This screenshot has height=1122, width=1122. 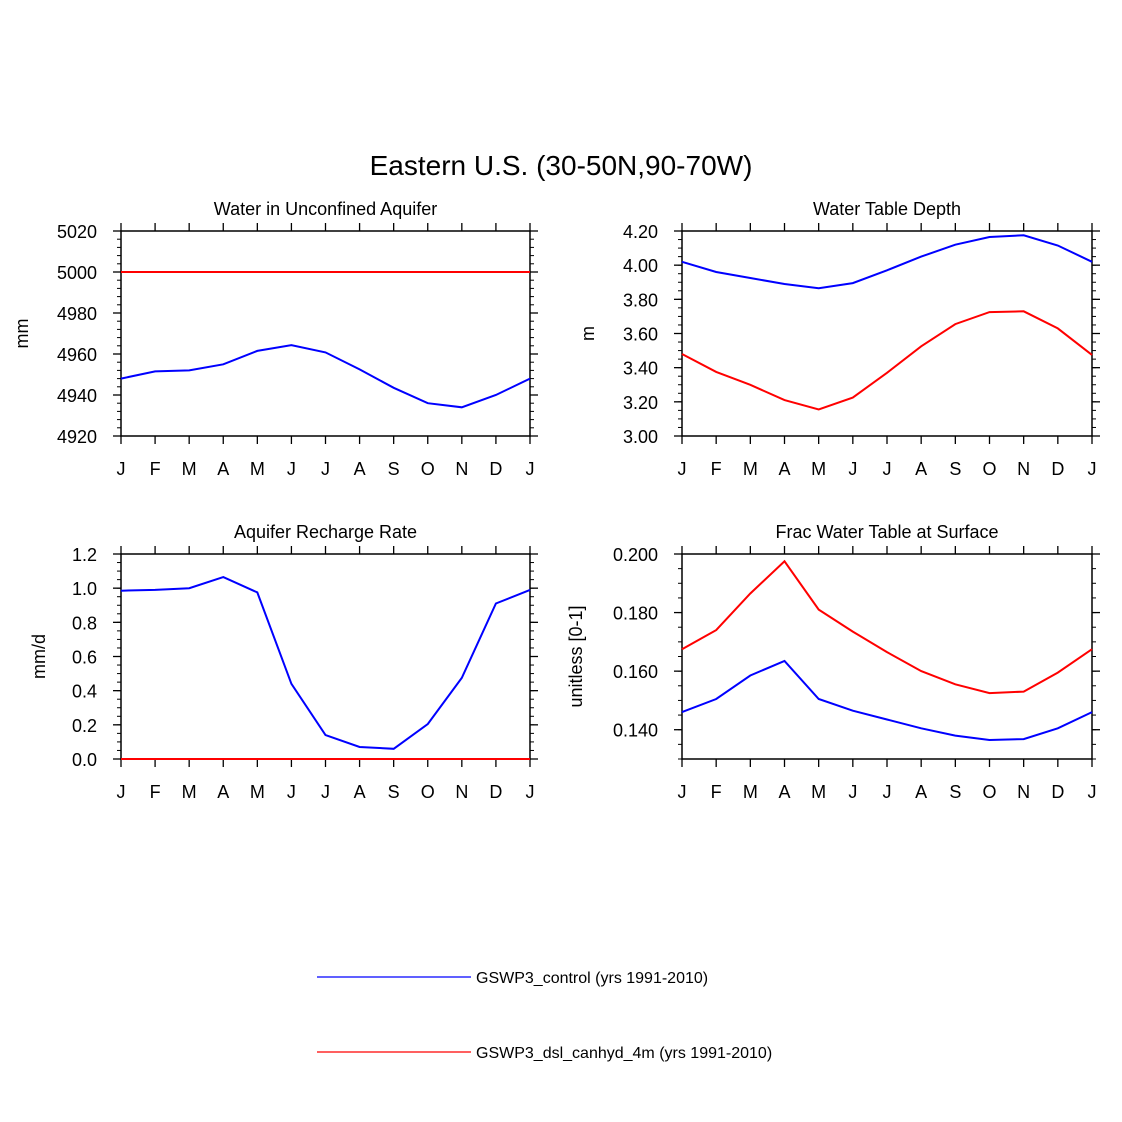 I want to click on chart-2-plot-frame, so click(x=325, y=656).